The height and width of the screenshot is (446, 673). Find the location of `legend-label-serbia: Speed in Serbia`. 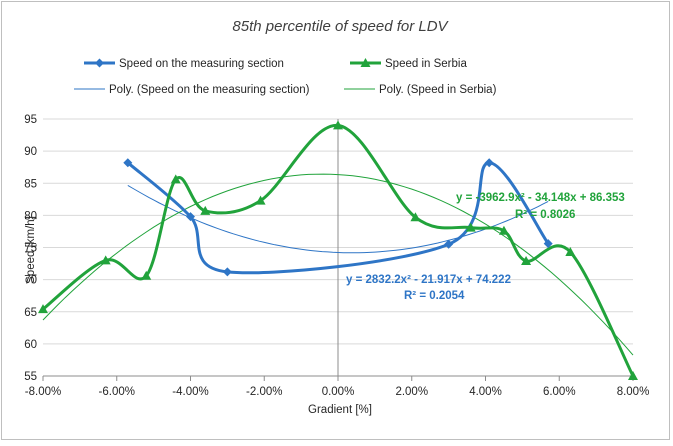

legend-label-serbia: Speed in Serbia is located at coordinates (426, 64).